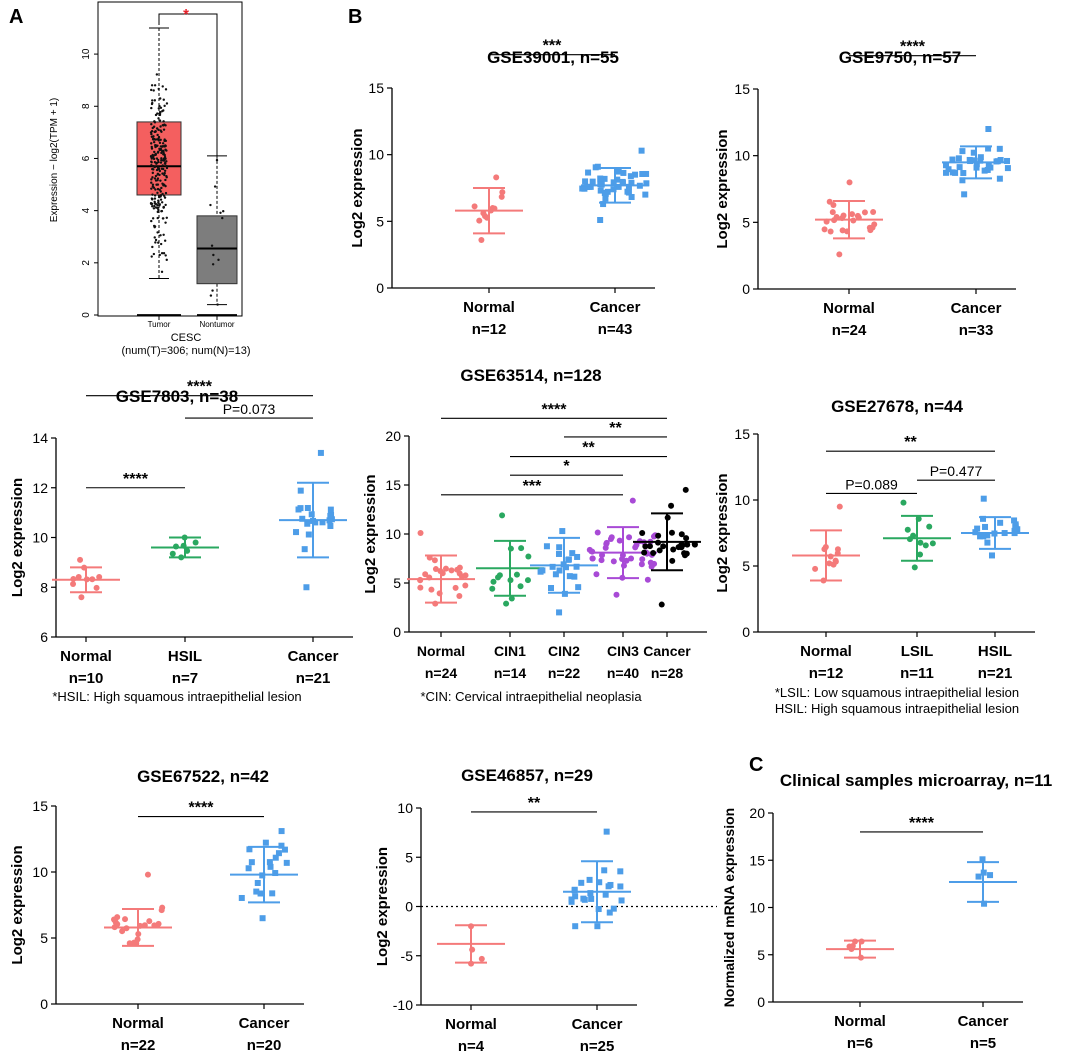  Describe the element at coordinates (376, 88) in the screenshot. I see `y-tick-label: 15` at that location.